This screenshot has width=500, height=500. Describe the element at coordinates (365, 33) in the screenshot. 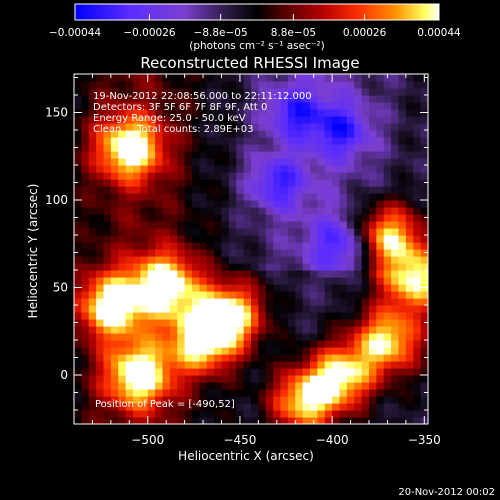

I see `colorbar-tick-label: 0.00026` at that location.